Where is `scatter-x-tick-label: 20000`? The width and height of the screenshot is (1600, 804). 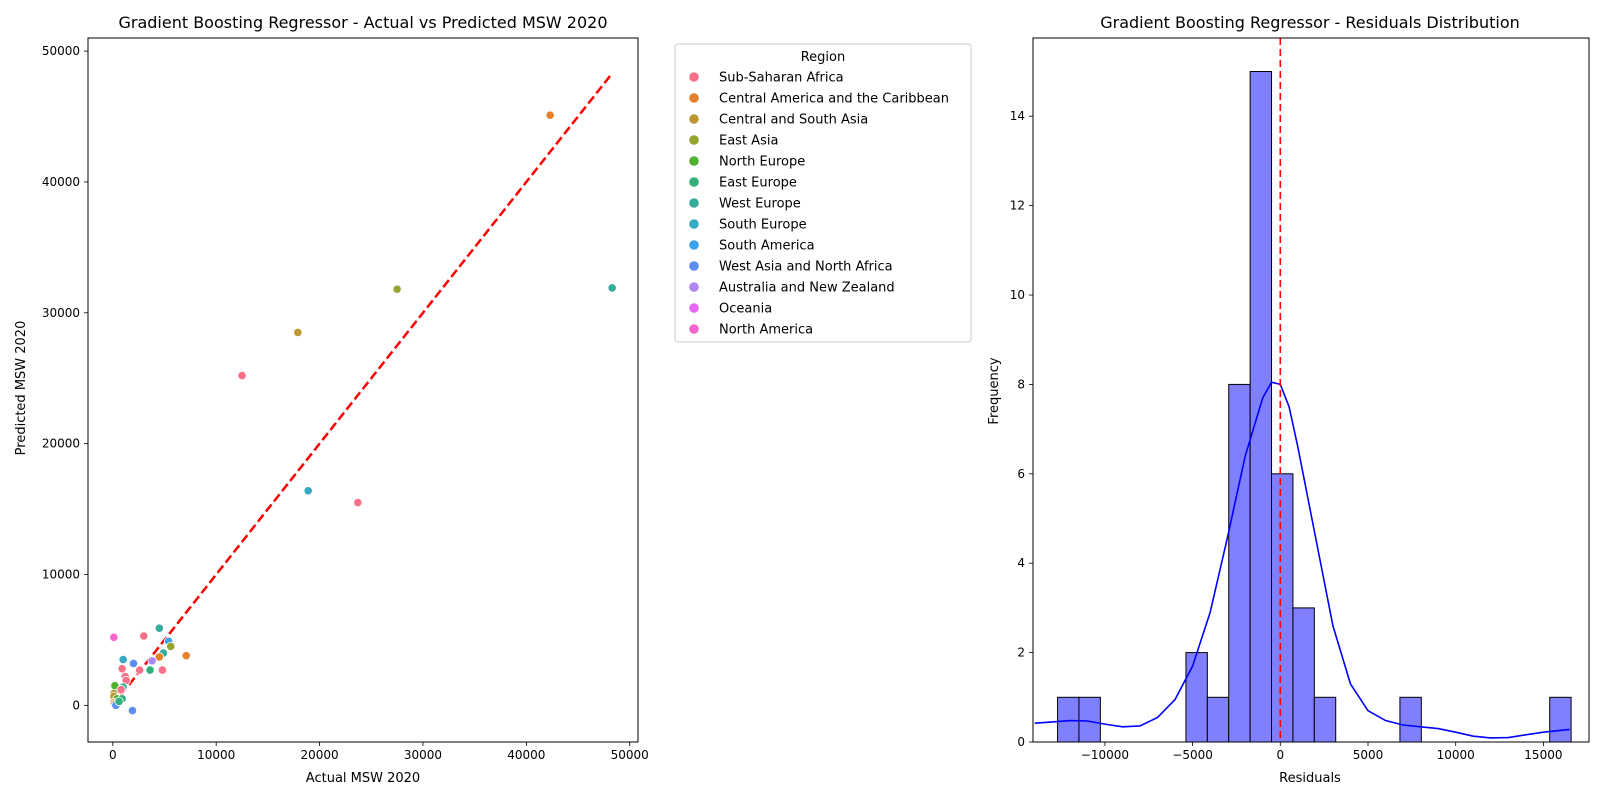
scatter-x-tick-label: 20000 is located at coordinates (319, 755).